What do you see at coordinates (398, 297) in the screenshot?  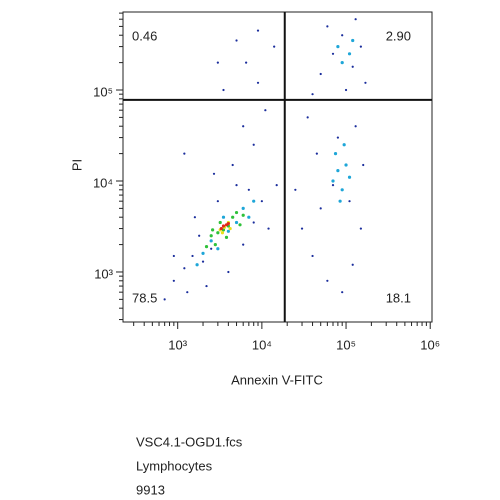 I see `quadrant-label: 18.1` at bounding box center [398, 297].